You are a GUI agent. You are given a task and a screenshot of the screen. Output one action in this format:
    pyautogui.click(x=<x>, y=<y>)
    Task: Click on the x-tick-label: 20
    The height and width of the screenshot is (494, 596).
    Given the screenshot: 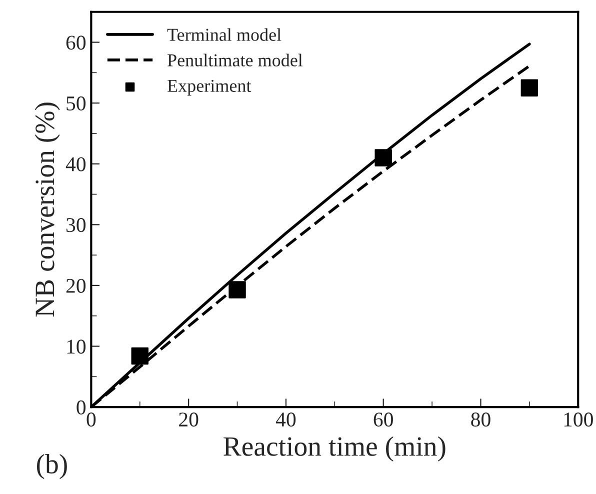 What is the action you would take?
    pyautogui.click(x=188, y=419)
    